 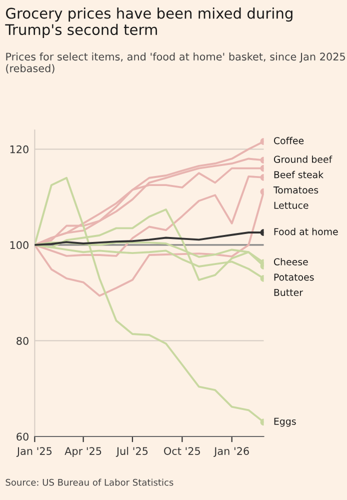 What do you see at coordinates (22, 436) in the screenshot?
I see `y-tick-label: 60` at bounding box center [22, 436].